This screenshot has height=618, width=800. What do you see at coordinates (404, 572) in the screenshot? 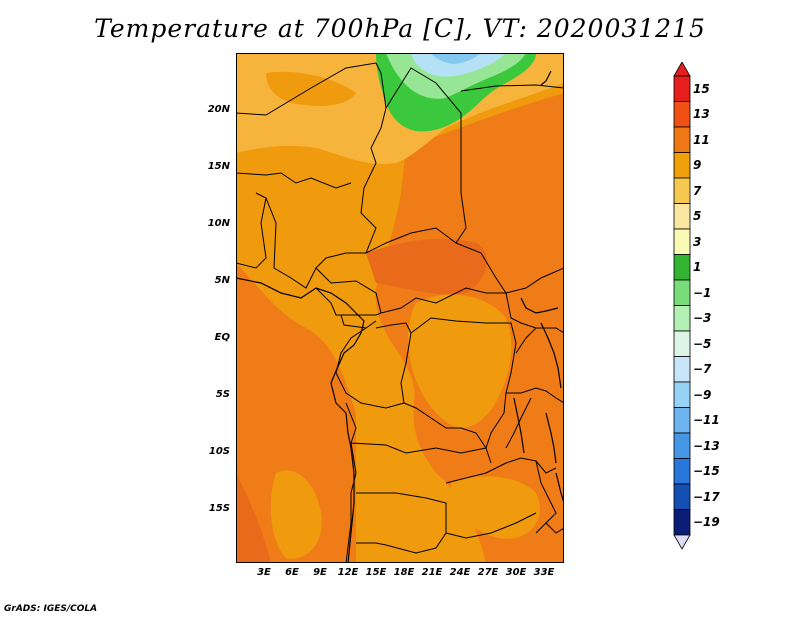
I see `lon-label-18e: 18E` at bounding box center [404, 572].